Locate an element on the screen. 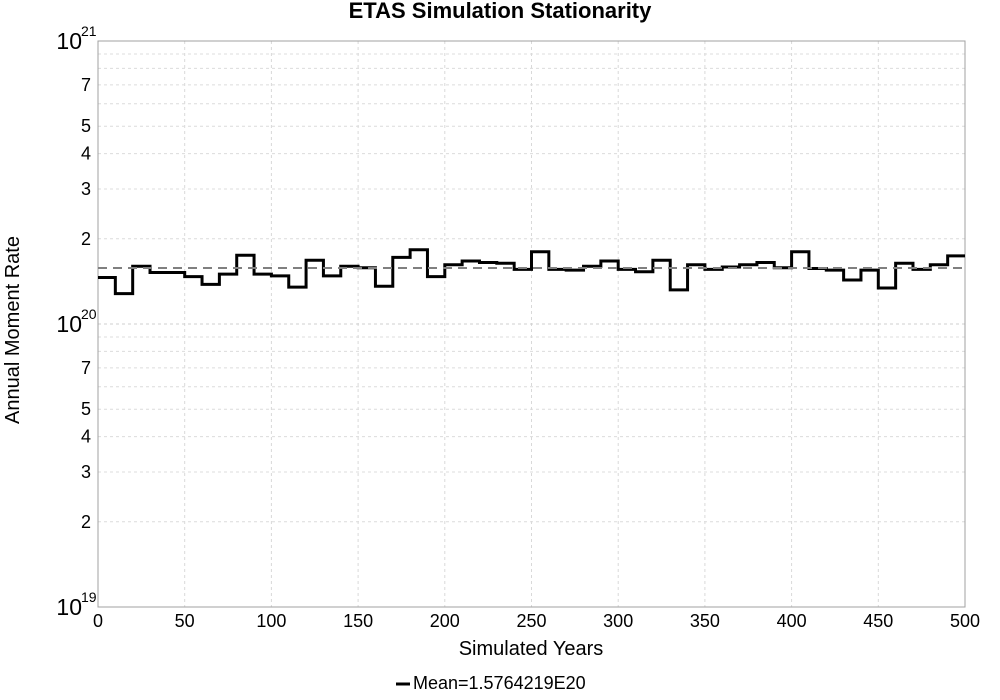 The image size is (1000, 700). x-tick-label: 100 is located at coordinates (271, 621).